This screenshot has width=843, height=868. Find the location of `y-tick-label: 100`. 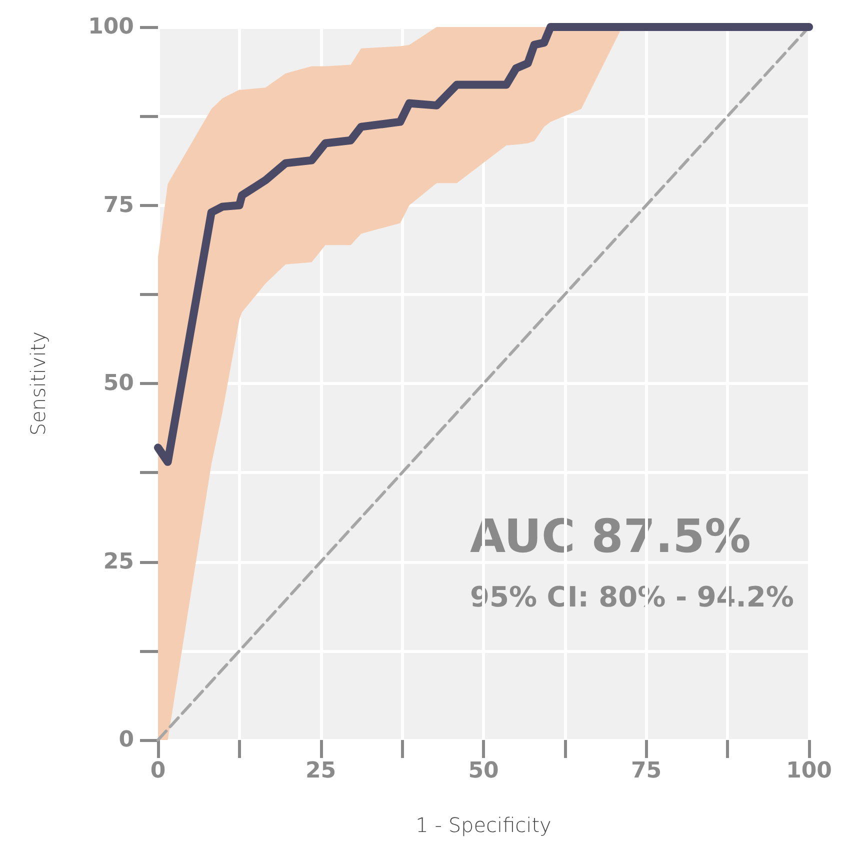

y-tick-label: 100 is located at coordinates (111, 27).